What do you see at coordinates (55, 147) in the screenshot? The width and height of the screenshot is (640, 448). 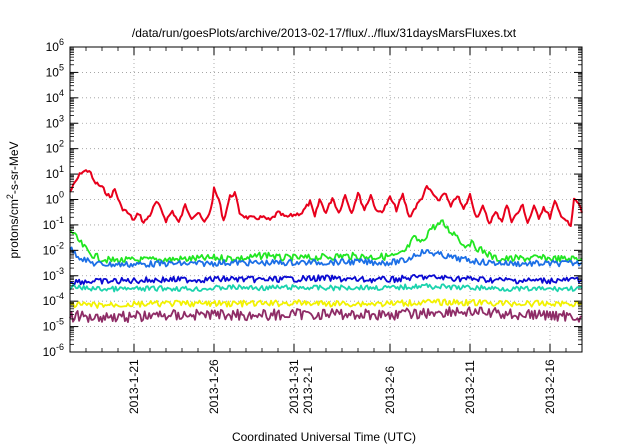 I see `y-tick-label: 10²` at bounding box center [55, 147].